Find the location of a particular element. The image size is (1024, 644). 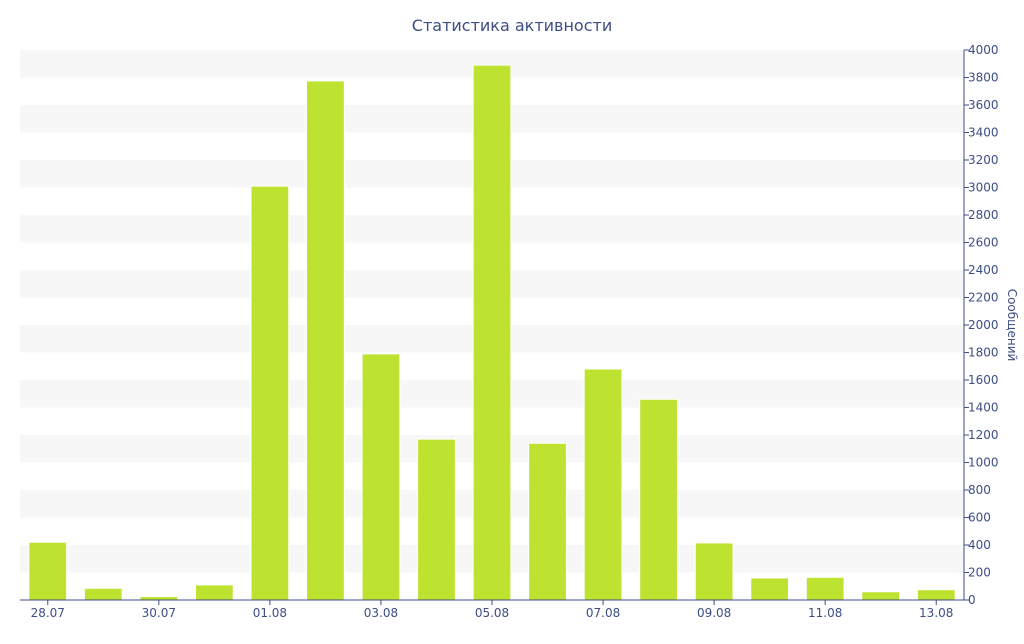

y-tick-label: 3400 is located at coordinates (983, 133).